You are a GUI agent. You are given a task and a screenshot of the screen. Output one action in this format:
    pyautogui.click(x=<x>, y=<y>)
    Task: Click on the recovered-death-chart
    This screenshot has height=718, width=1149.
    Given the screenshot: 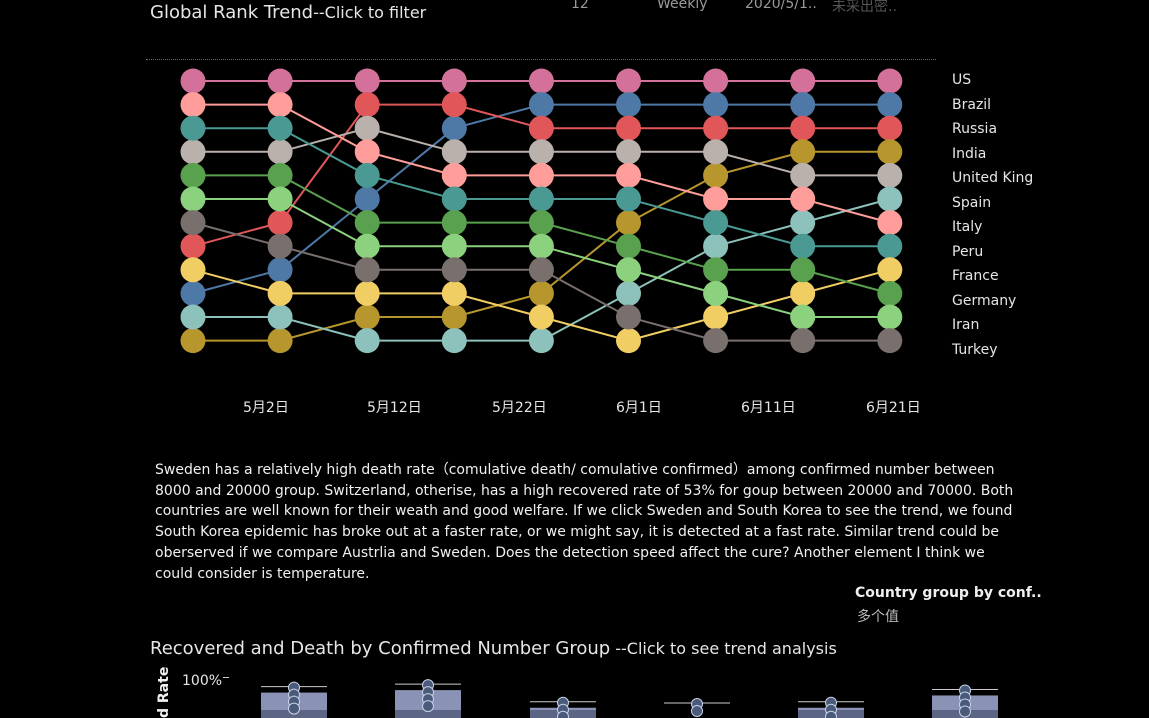 What is the action you would take?
    pyautogui.click(x=574, y=689)
    